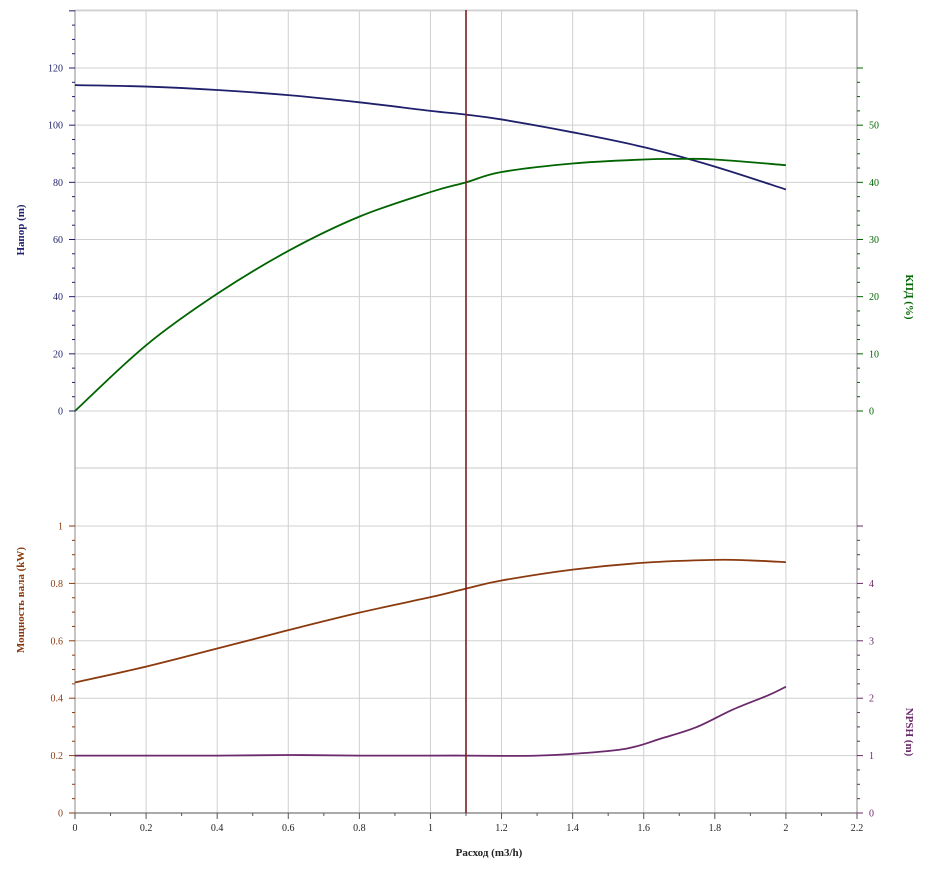  What do you see at coordinates (871, 584) in the screenshot?
I see `y-right-tick-label: 4` at bounding box center [871, 584].